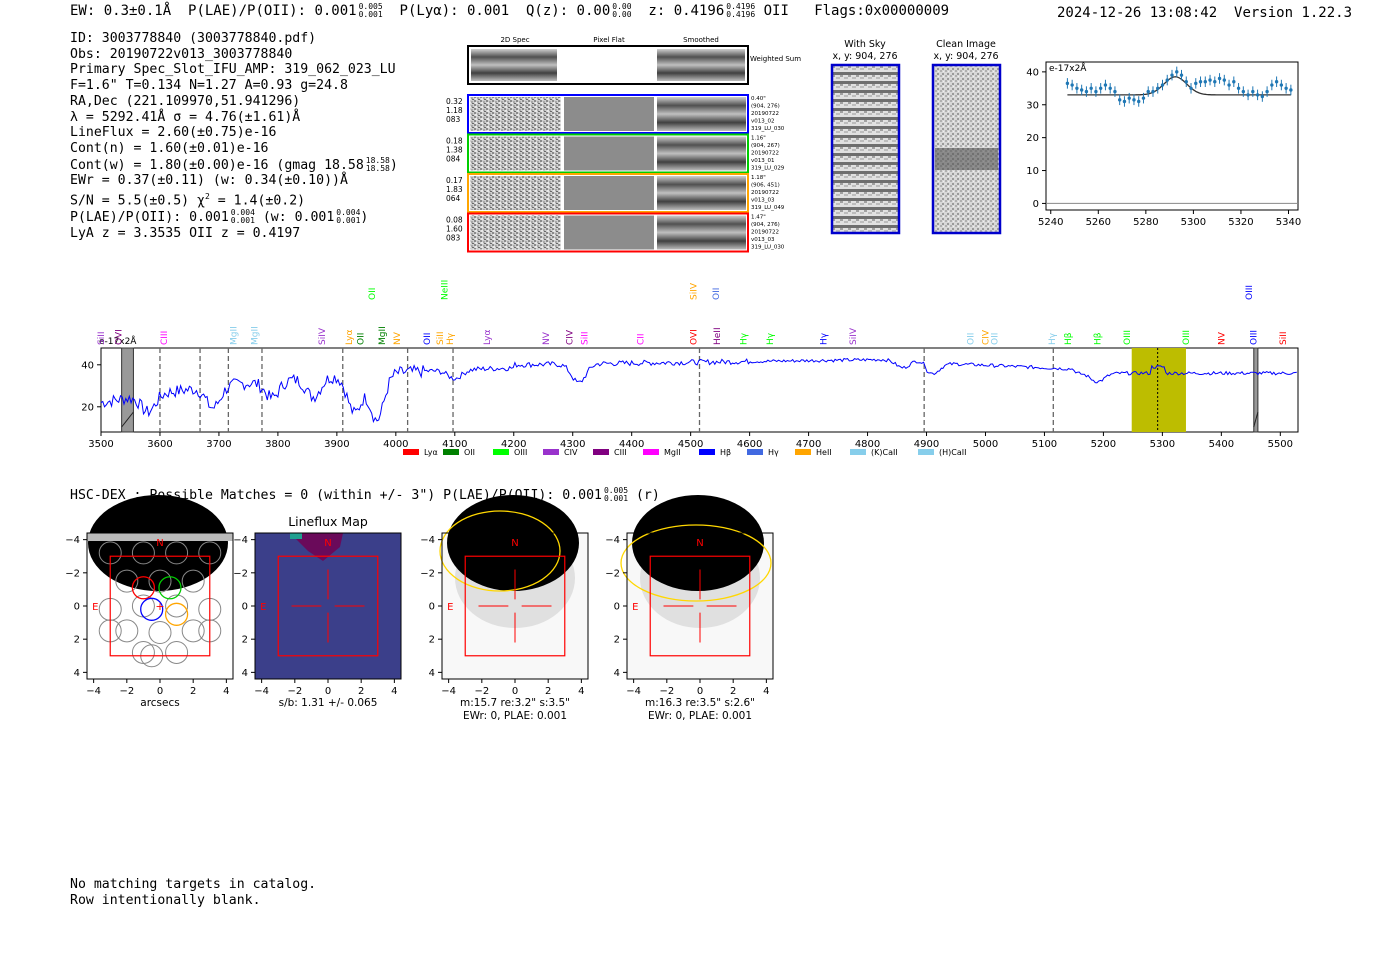 The image size is (1400, 953). Describe the element at coordinates (454, 141) in the screenshot. I see `cutout-left-label: 0.18` at that location.